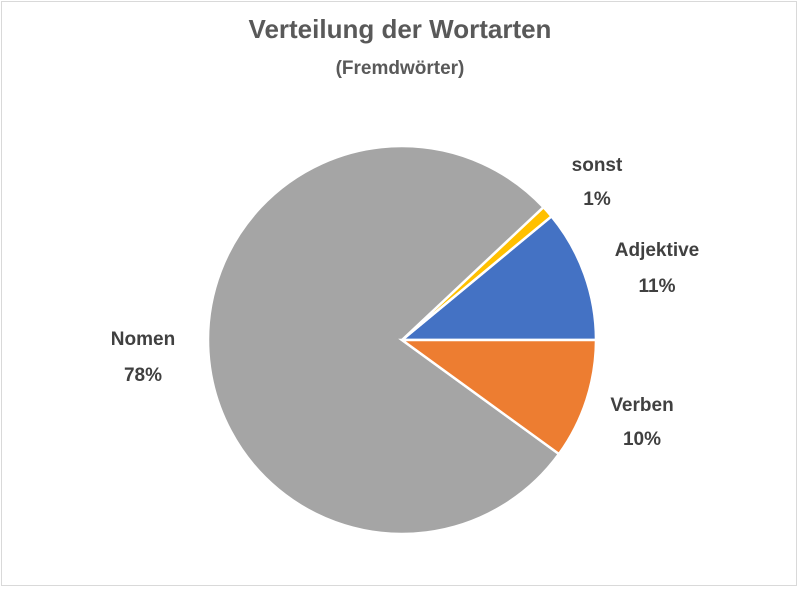  I want to click on slice-label-adjektive: Adjektive, so click(657, 250).